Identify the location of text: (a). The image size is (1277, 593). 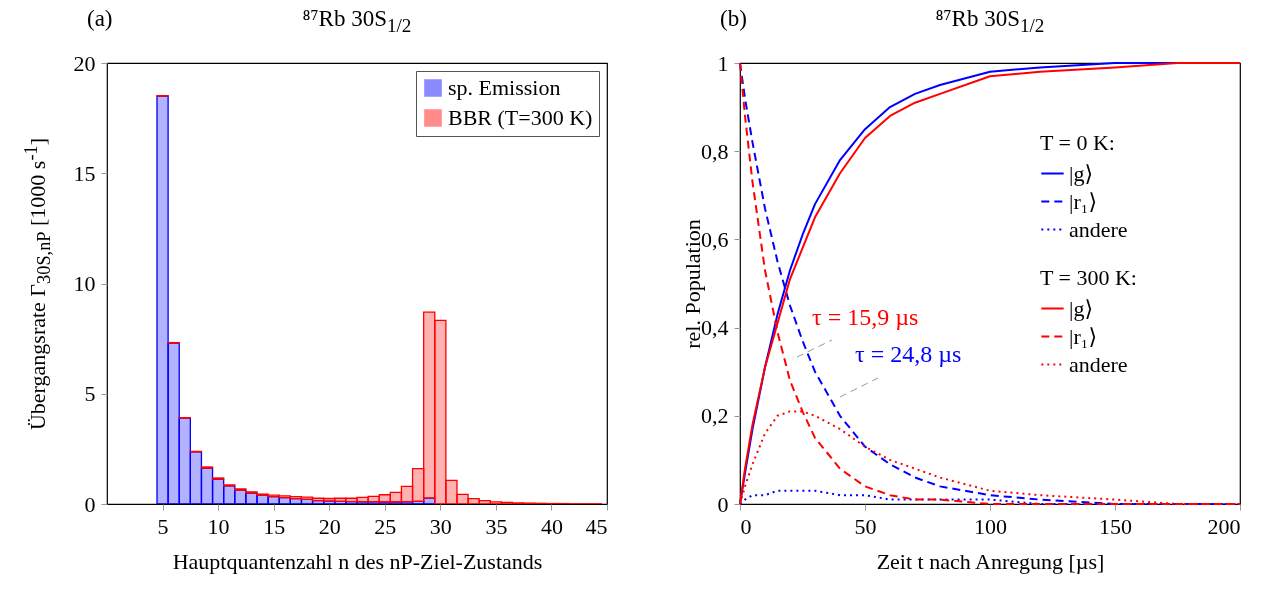
(100, 19).